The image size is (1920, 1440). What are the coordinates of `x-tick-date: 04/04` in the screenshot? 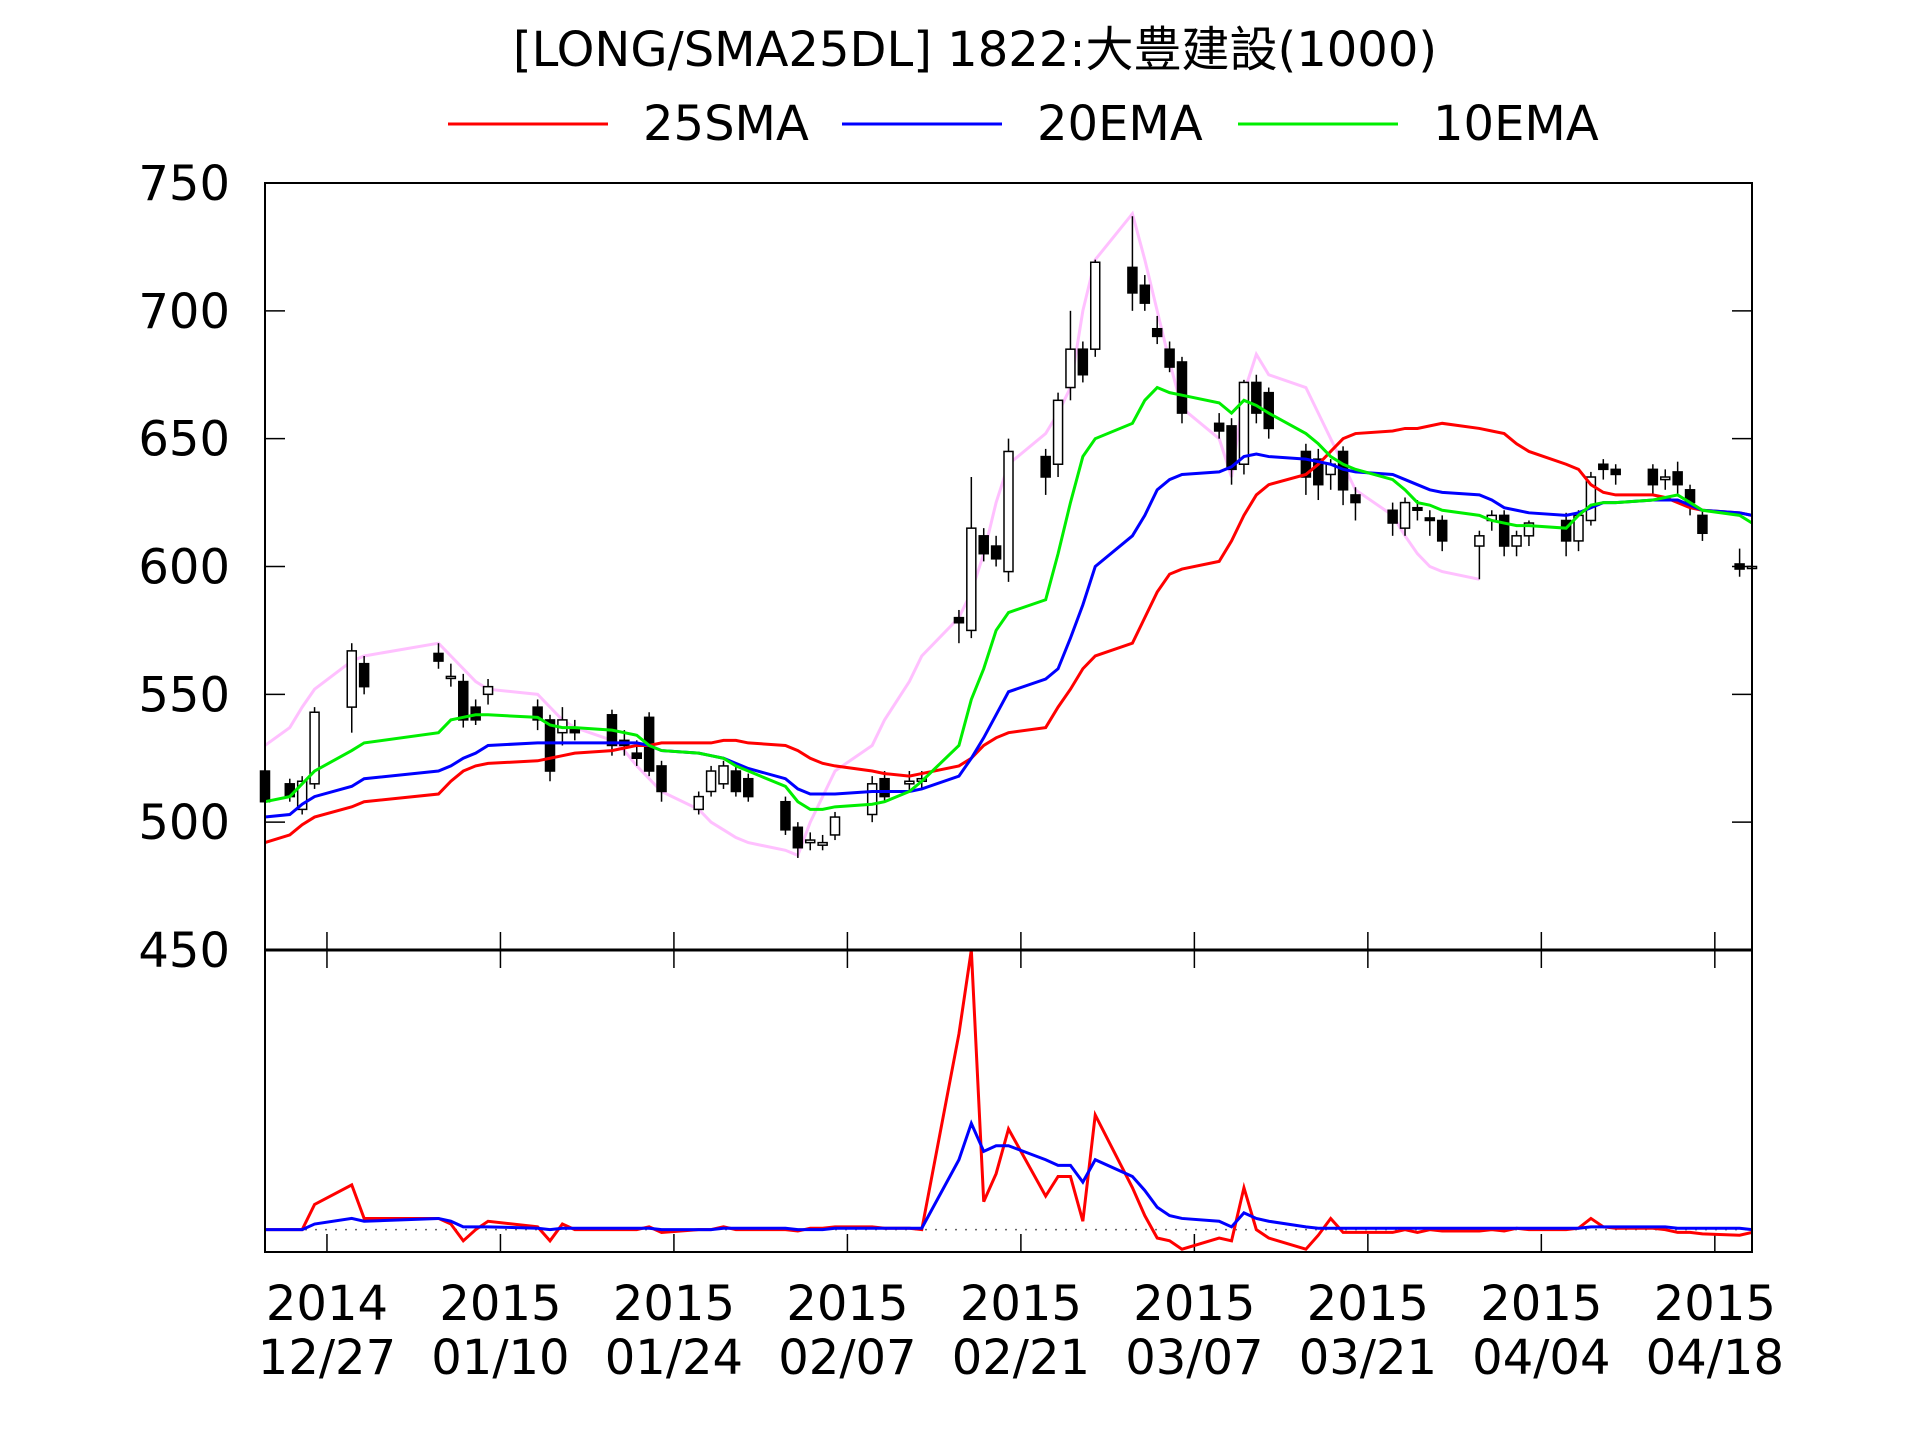 It's located at (1541, 1358).